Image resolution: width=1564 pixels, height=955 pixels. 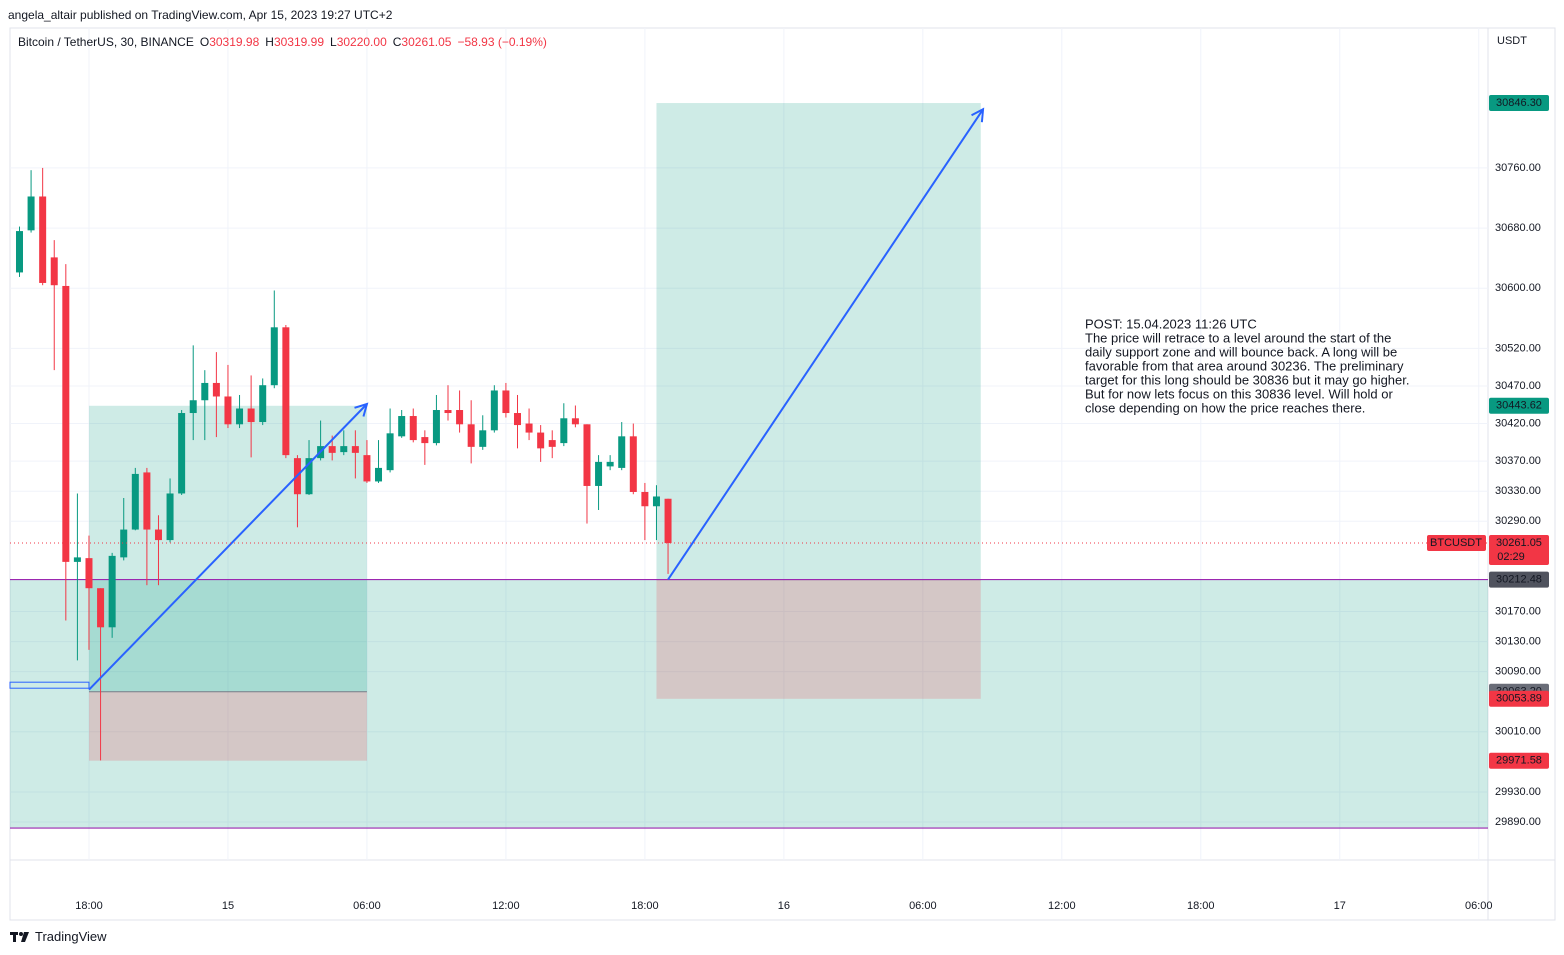 What do you see at coordinates (1340, 906) in the screenshot?
I see `x-tick-label: 17` at bounding box center [1340, 906].